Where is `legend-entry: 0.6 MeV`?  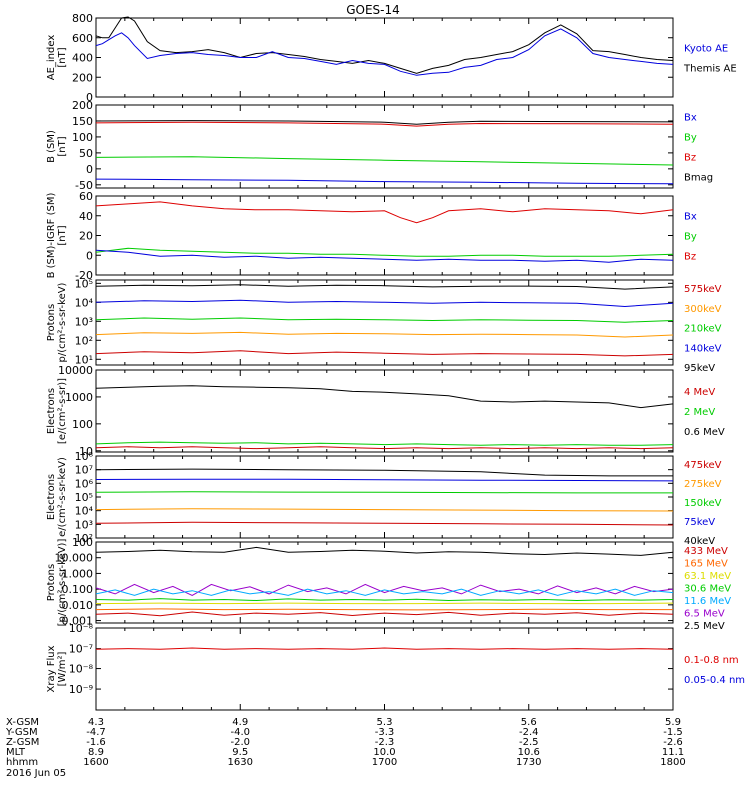
legend-entry: 0.6 MeV is located at coordinates (704, 432).